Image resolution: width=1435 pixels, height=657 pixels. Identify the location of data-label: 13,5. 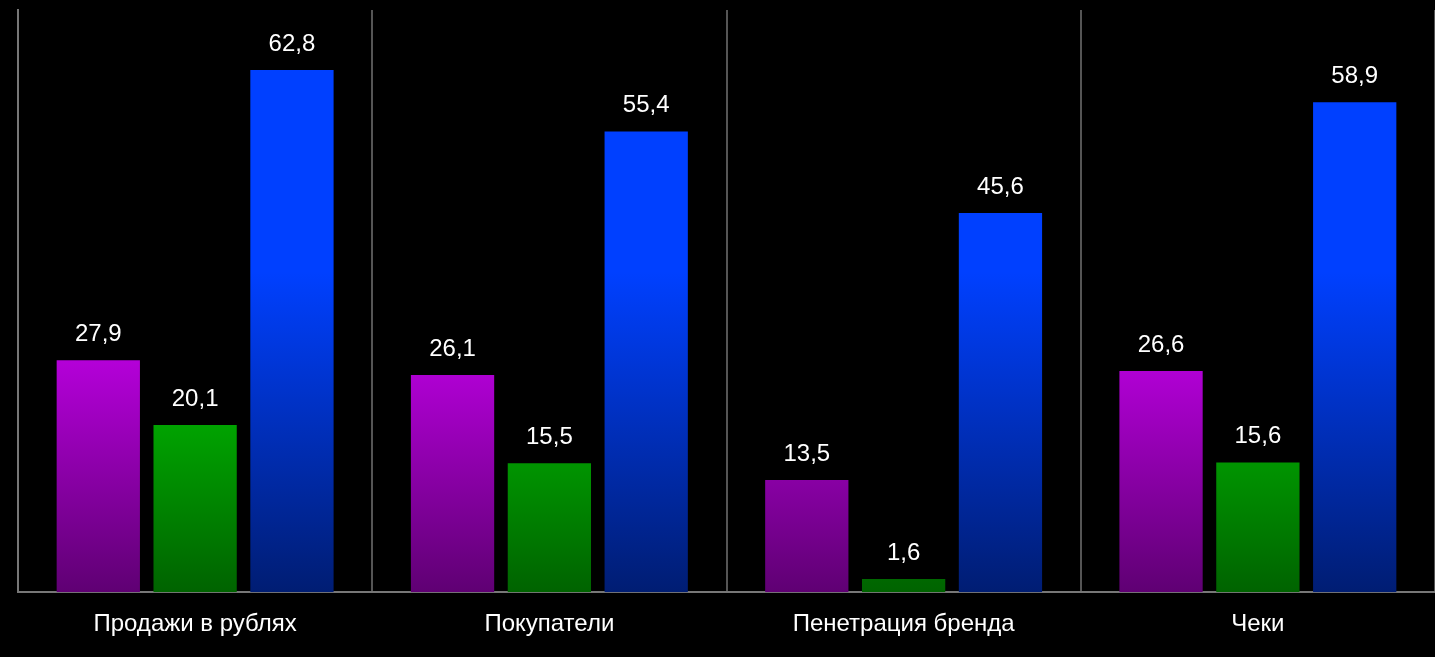
(807, 452).